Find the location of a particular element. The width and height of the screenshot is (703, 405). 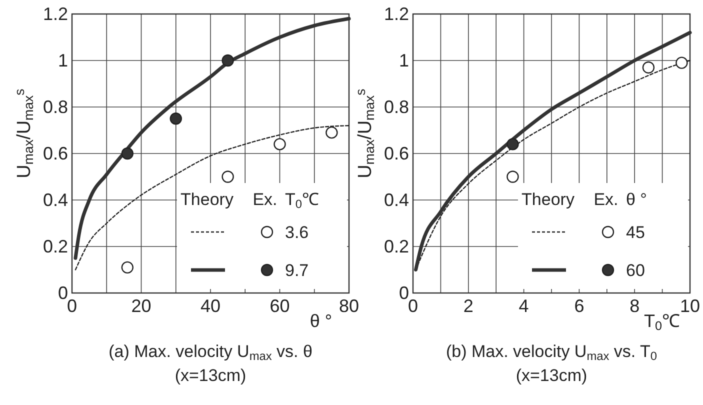

legend-label: 60 is located at coordinates (635, 270).